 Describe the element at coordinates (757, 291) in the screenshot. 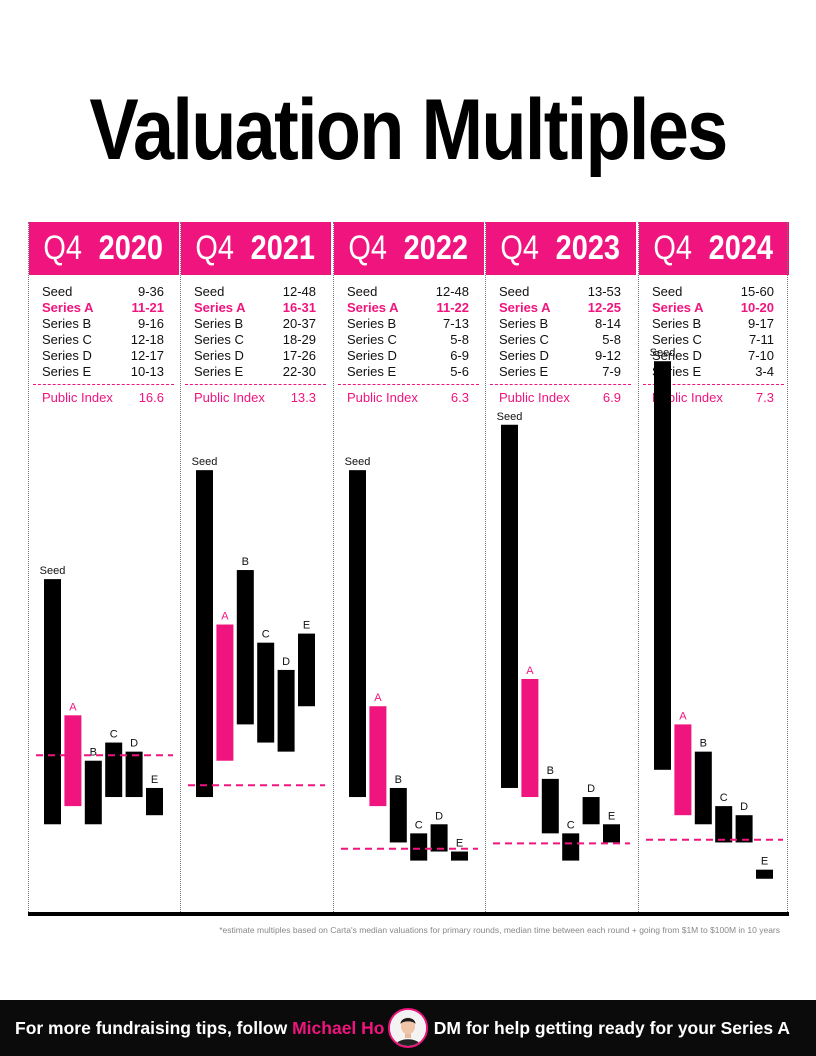

I see `round-multiple: 15-60` at that location.